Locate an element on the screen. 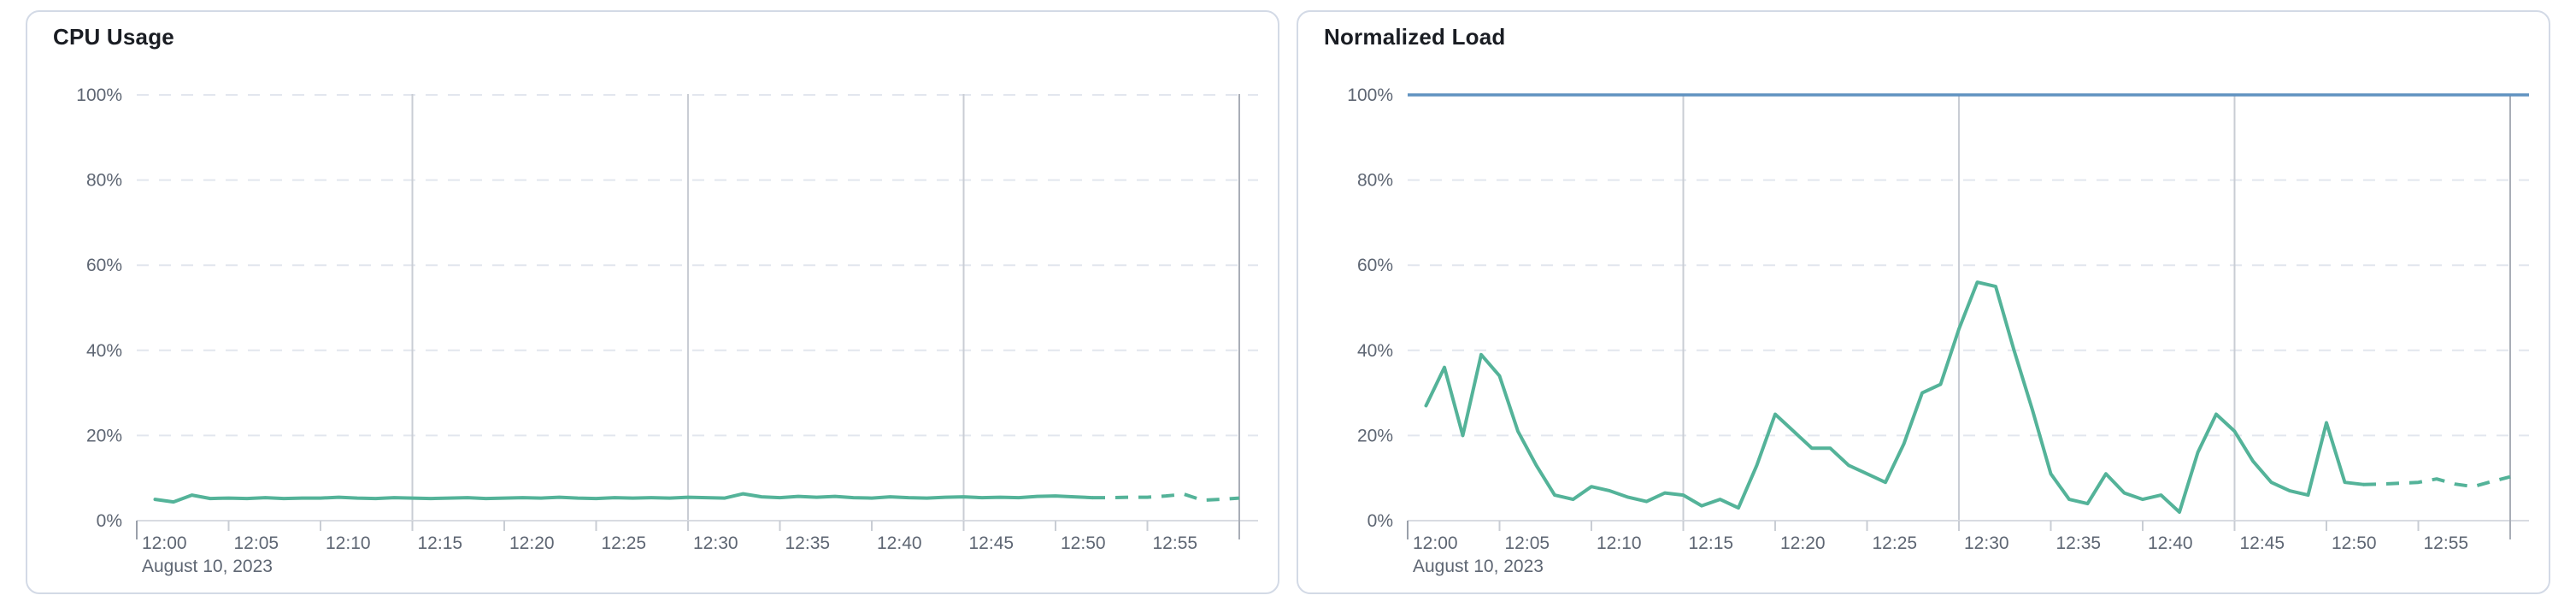 The width and height of the screenshot is (2576, 607). panel-title: CPU Usage is located at coordinates (113, 37).